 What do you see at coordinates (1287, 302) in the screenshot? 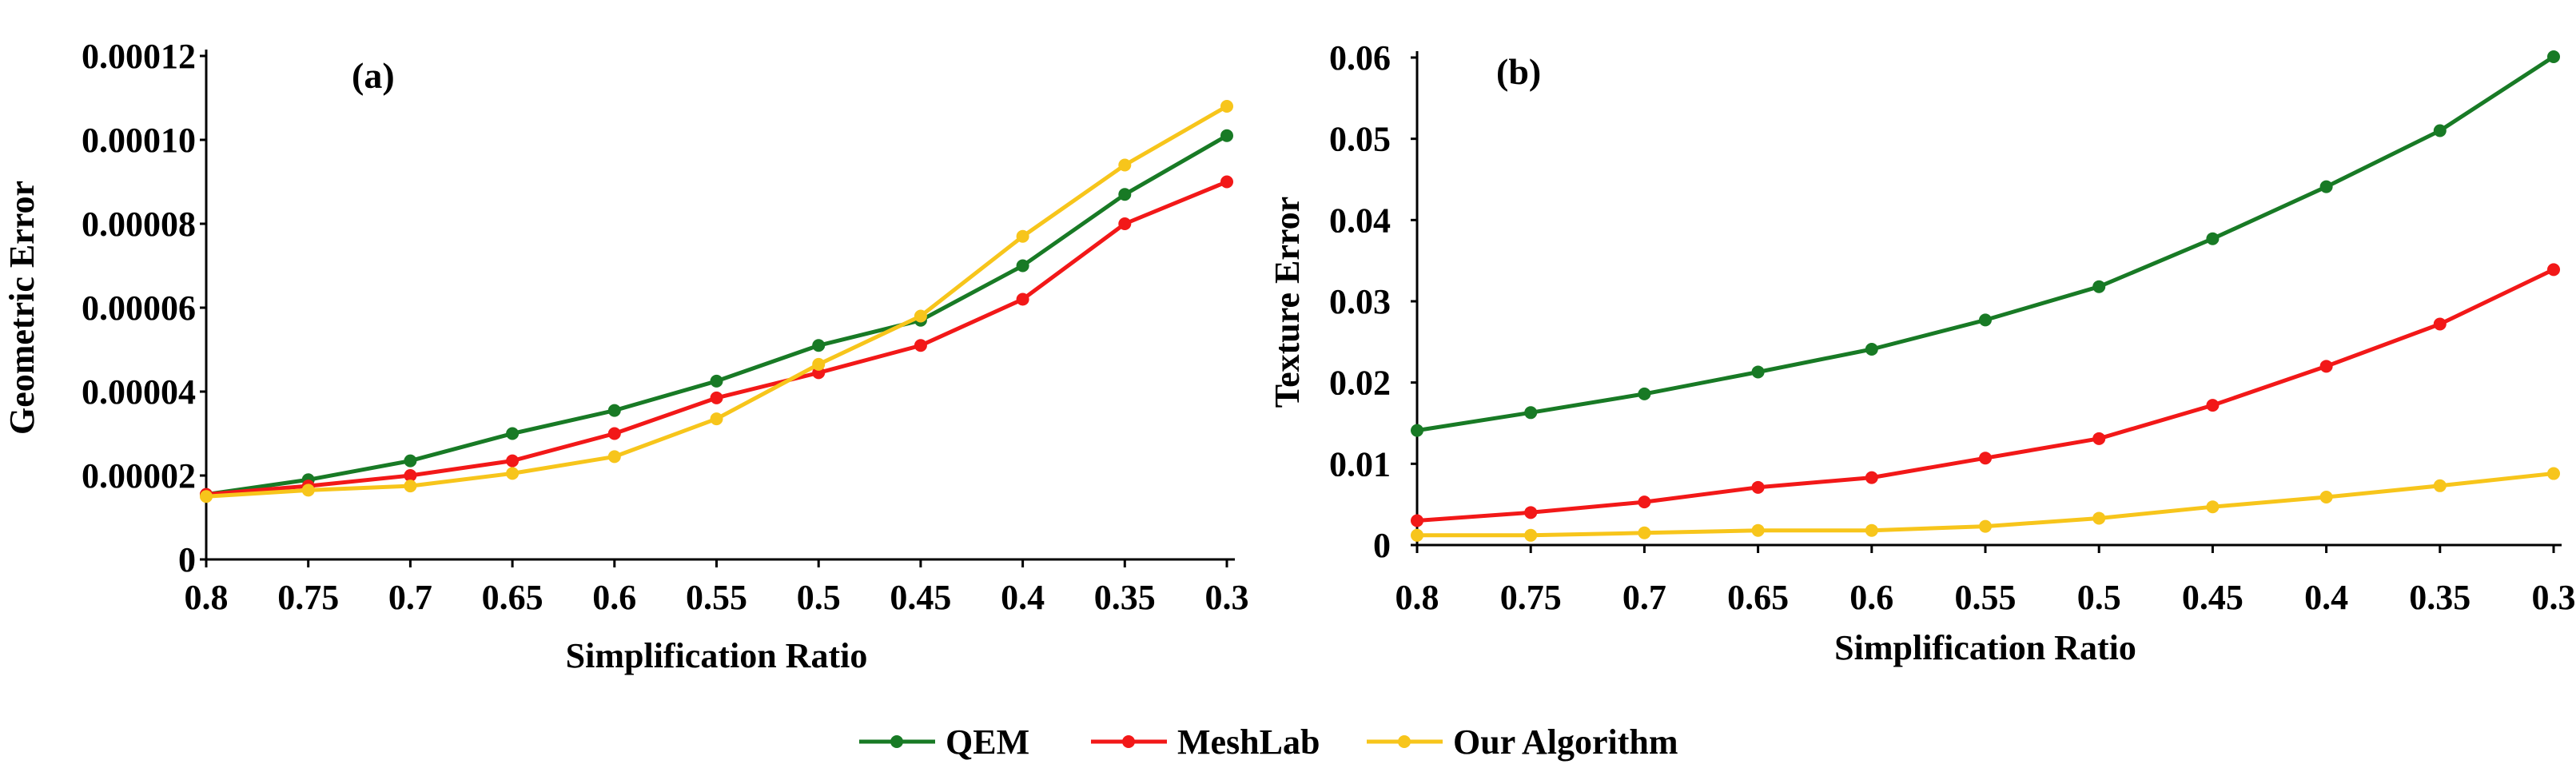
I see `y-axis-title: Texture Error` at bounding box center [1287, 302].